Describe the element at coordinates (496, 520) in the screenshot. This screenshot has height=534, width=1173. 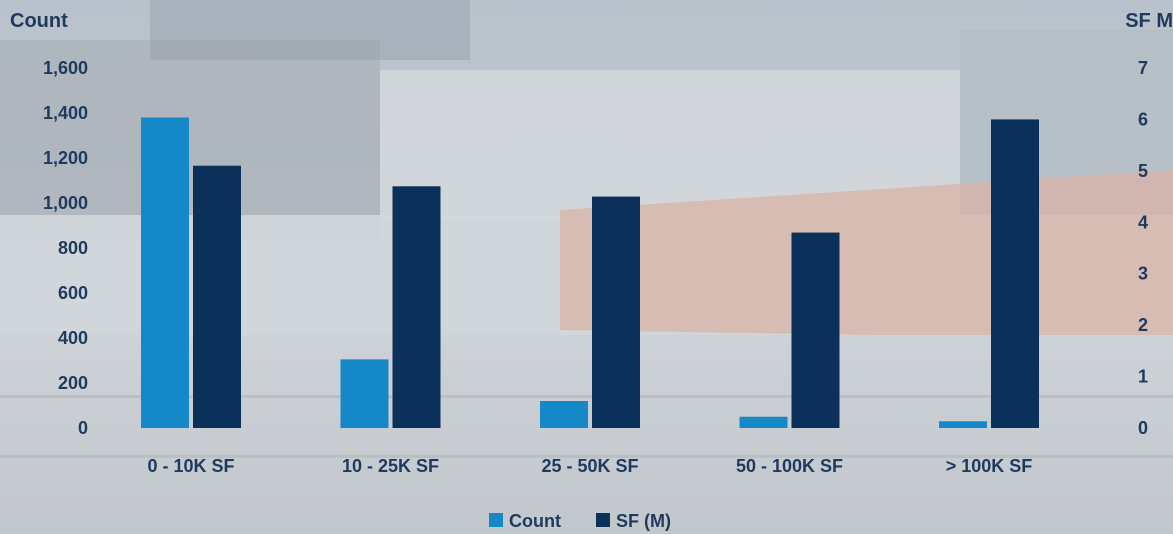
I see `legend-swatch-count` at that location.